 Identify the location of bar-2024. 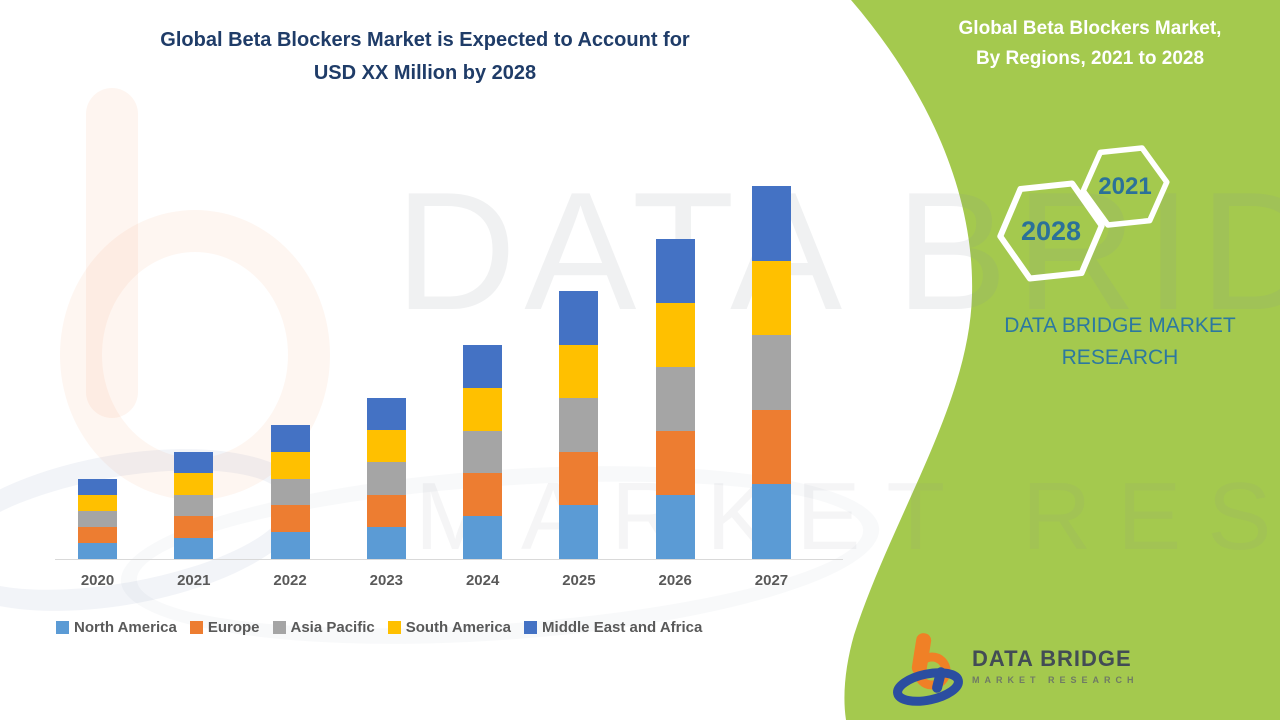
(483, 452).